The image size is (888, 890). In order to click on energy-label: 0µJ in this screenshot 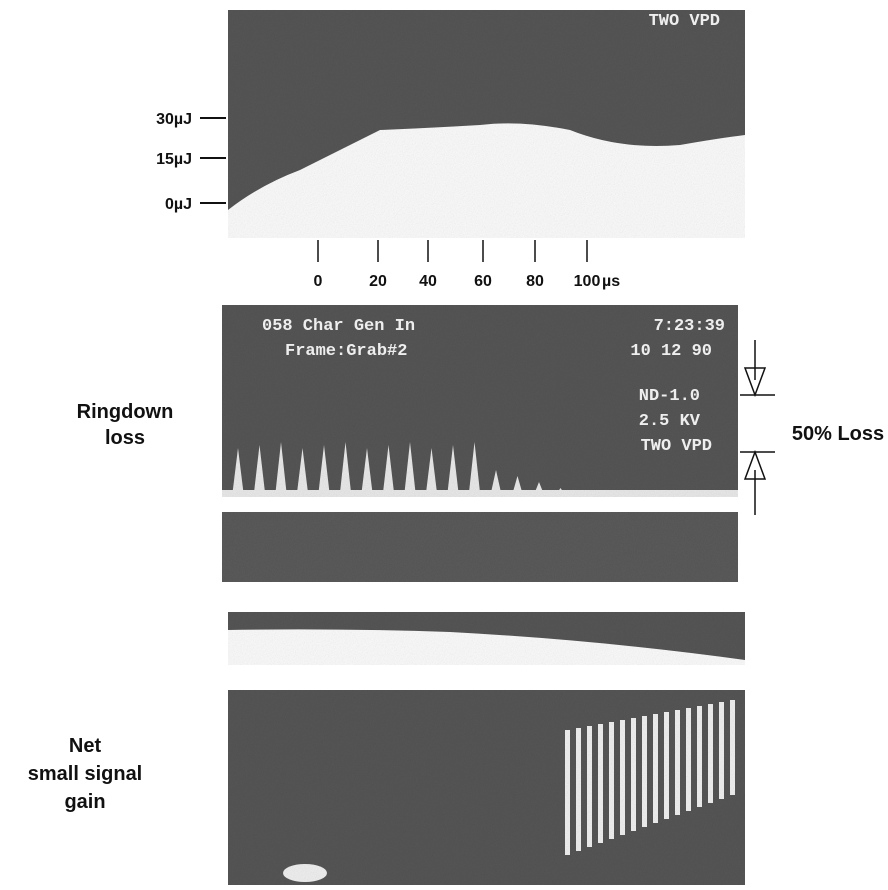, I will do `click(178, 204)`.